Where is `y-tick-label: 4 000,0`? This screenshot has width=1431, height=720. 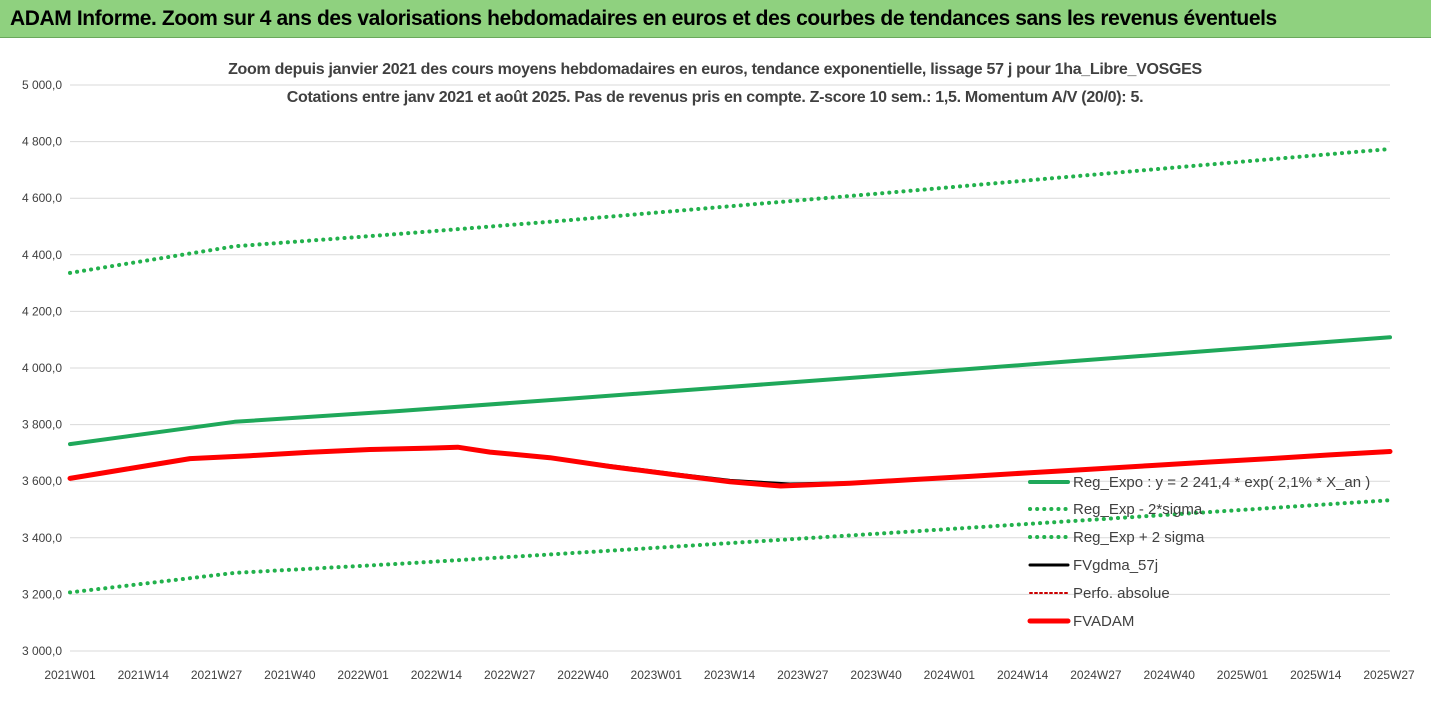 y-tick-label: 4 000,0 is located at coordinates (42, 368).